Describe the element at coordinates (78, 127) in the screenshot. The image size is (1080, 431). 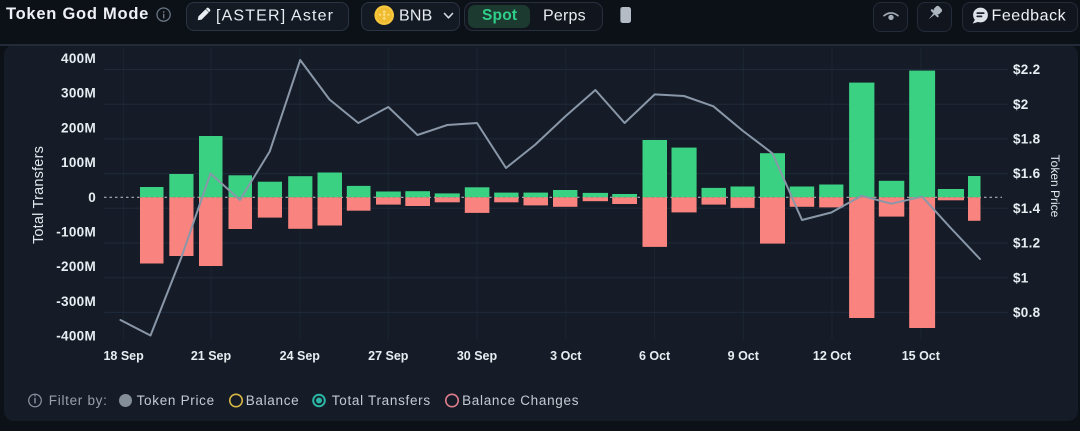
I see `svg-text: 200M` at that location.